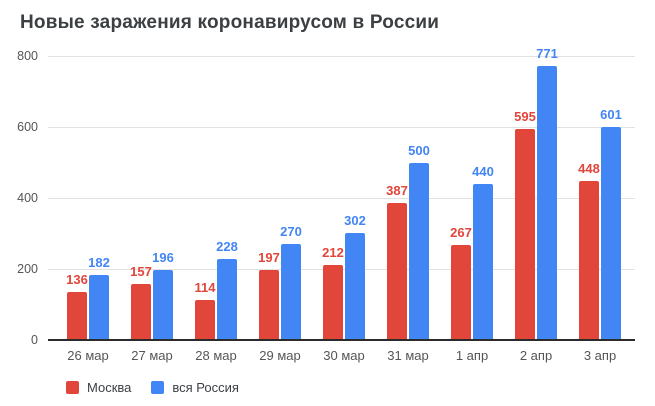 The image size is (655, 406). I want to click on bar-value-label: 440, so click(483, 171).